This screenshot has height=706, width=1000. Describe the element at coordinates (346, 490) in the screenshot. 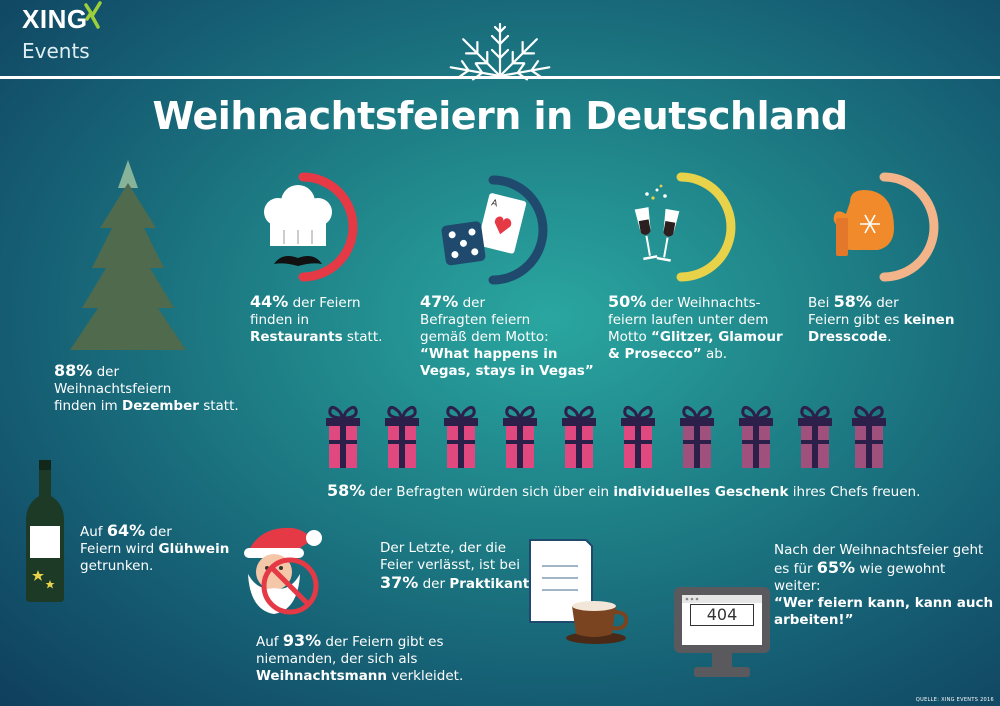

I see `stat-geschenk-percent: 58%` at that location.